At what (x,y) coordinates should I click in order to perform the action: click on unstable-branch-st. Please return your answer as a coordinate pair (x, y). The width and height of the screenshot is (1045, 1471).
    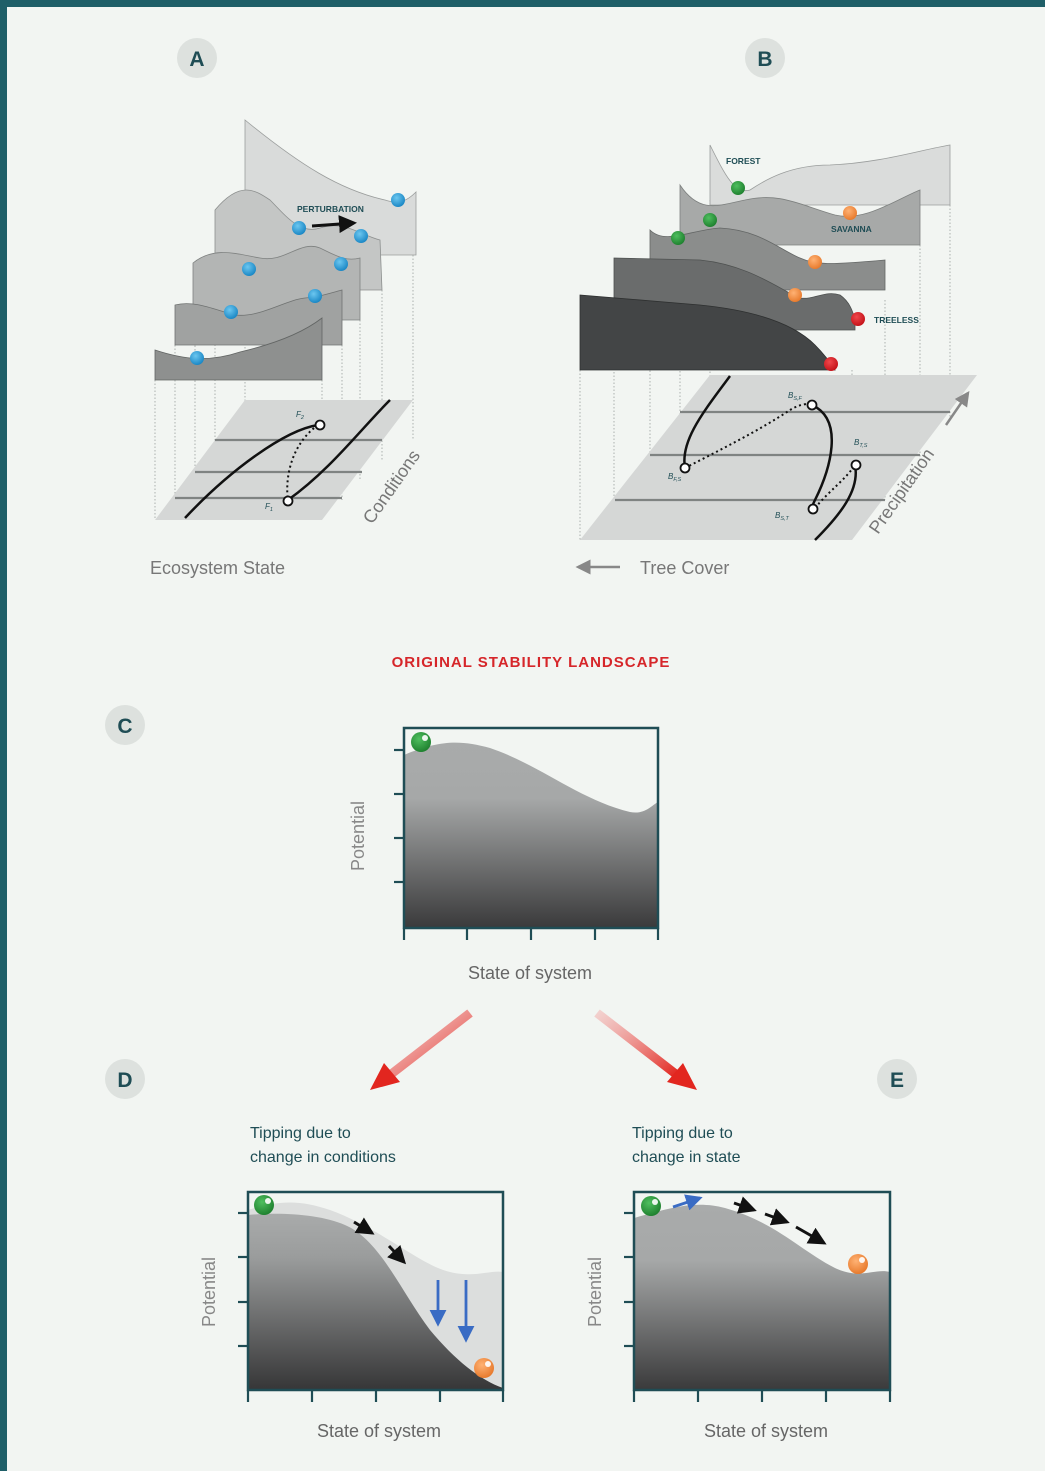
    Looking at the image, I should click on (835, 486).